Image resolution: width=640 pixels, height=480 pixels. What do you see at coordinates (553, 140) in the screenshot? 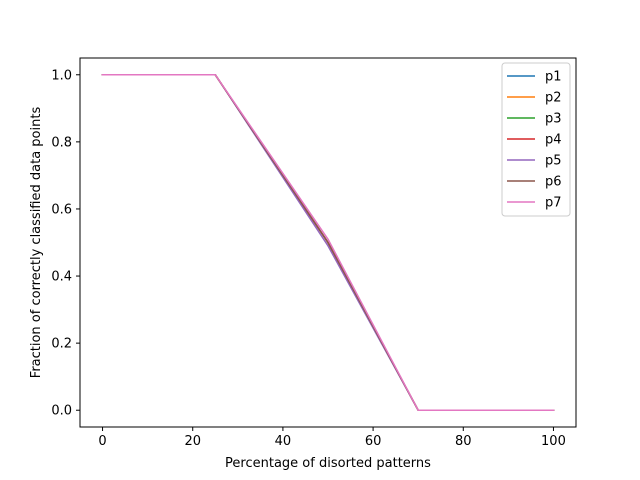
I see `legend-label: p4` at bounding box center [553, 140].